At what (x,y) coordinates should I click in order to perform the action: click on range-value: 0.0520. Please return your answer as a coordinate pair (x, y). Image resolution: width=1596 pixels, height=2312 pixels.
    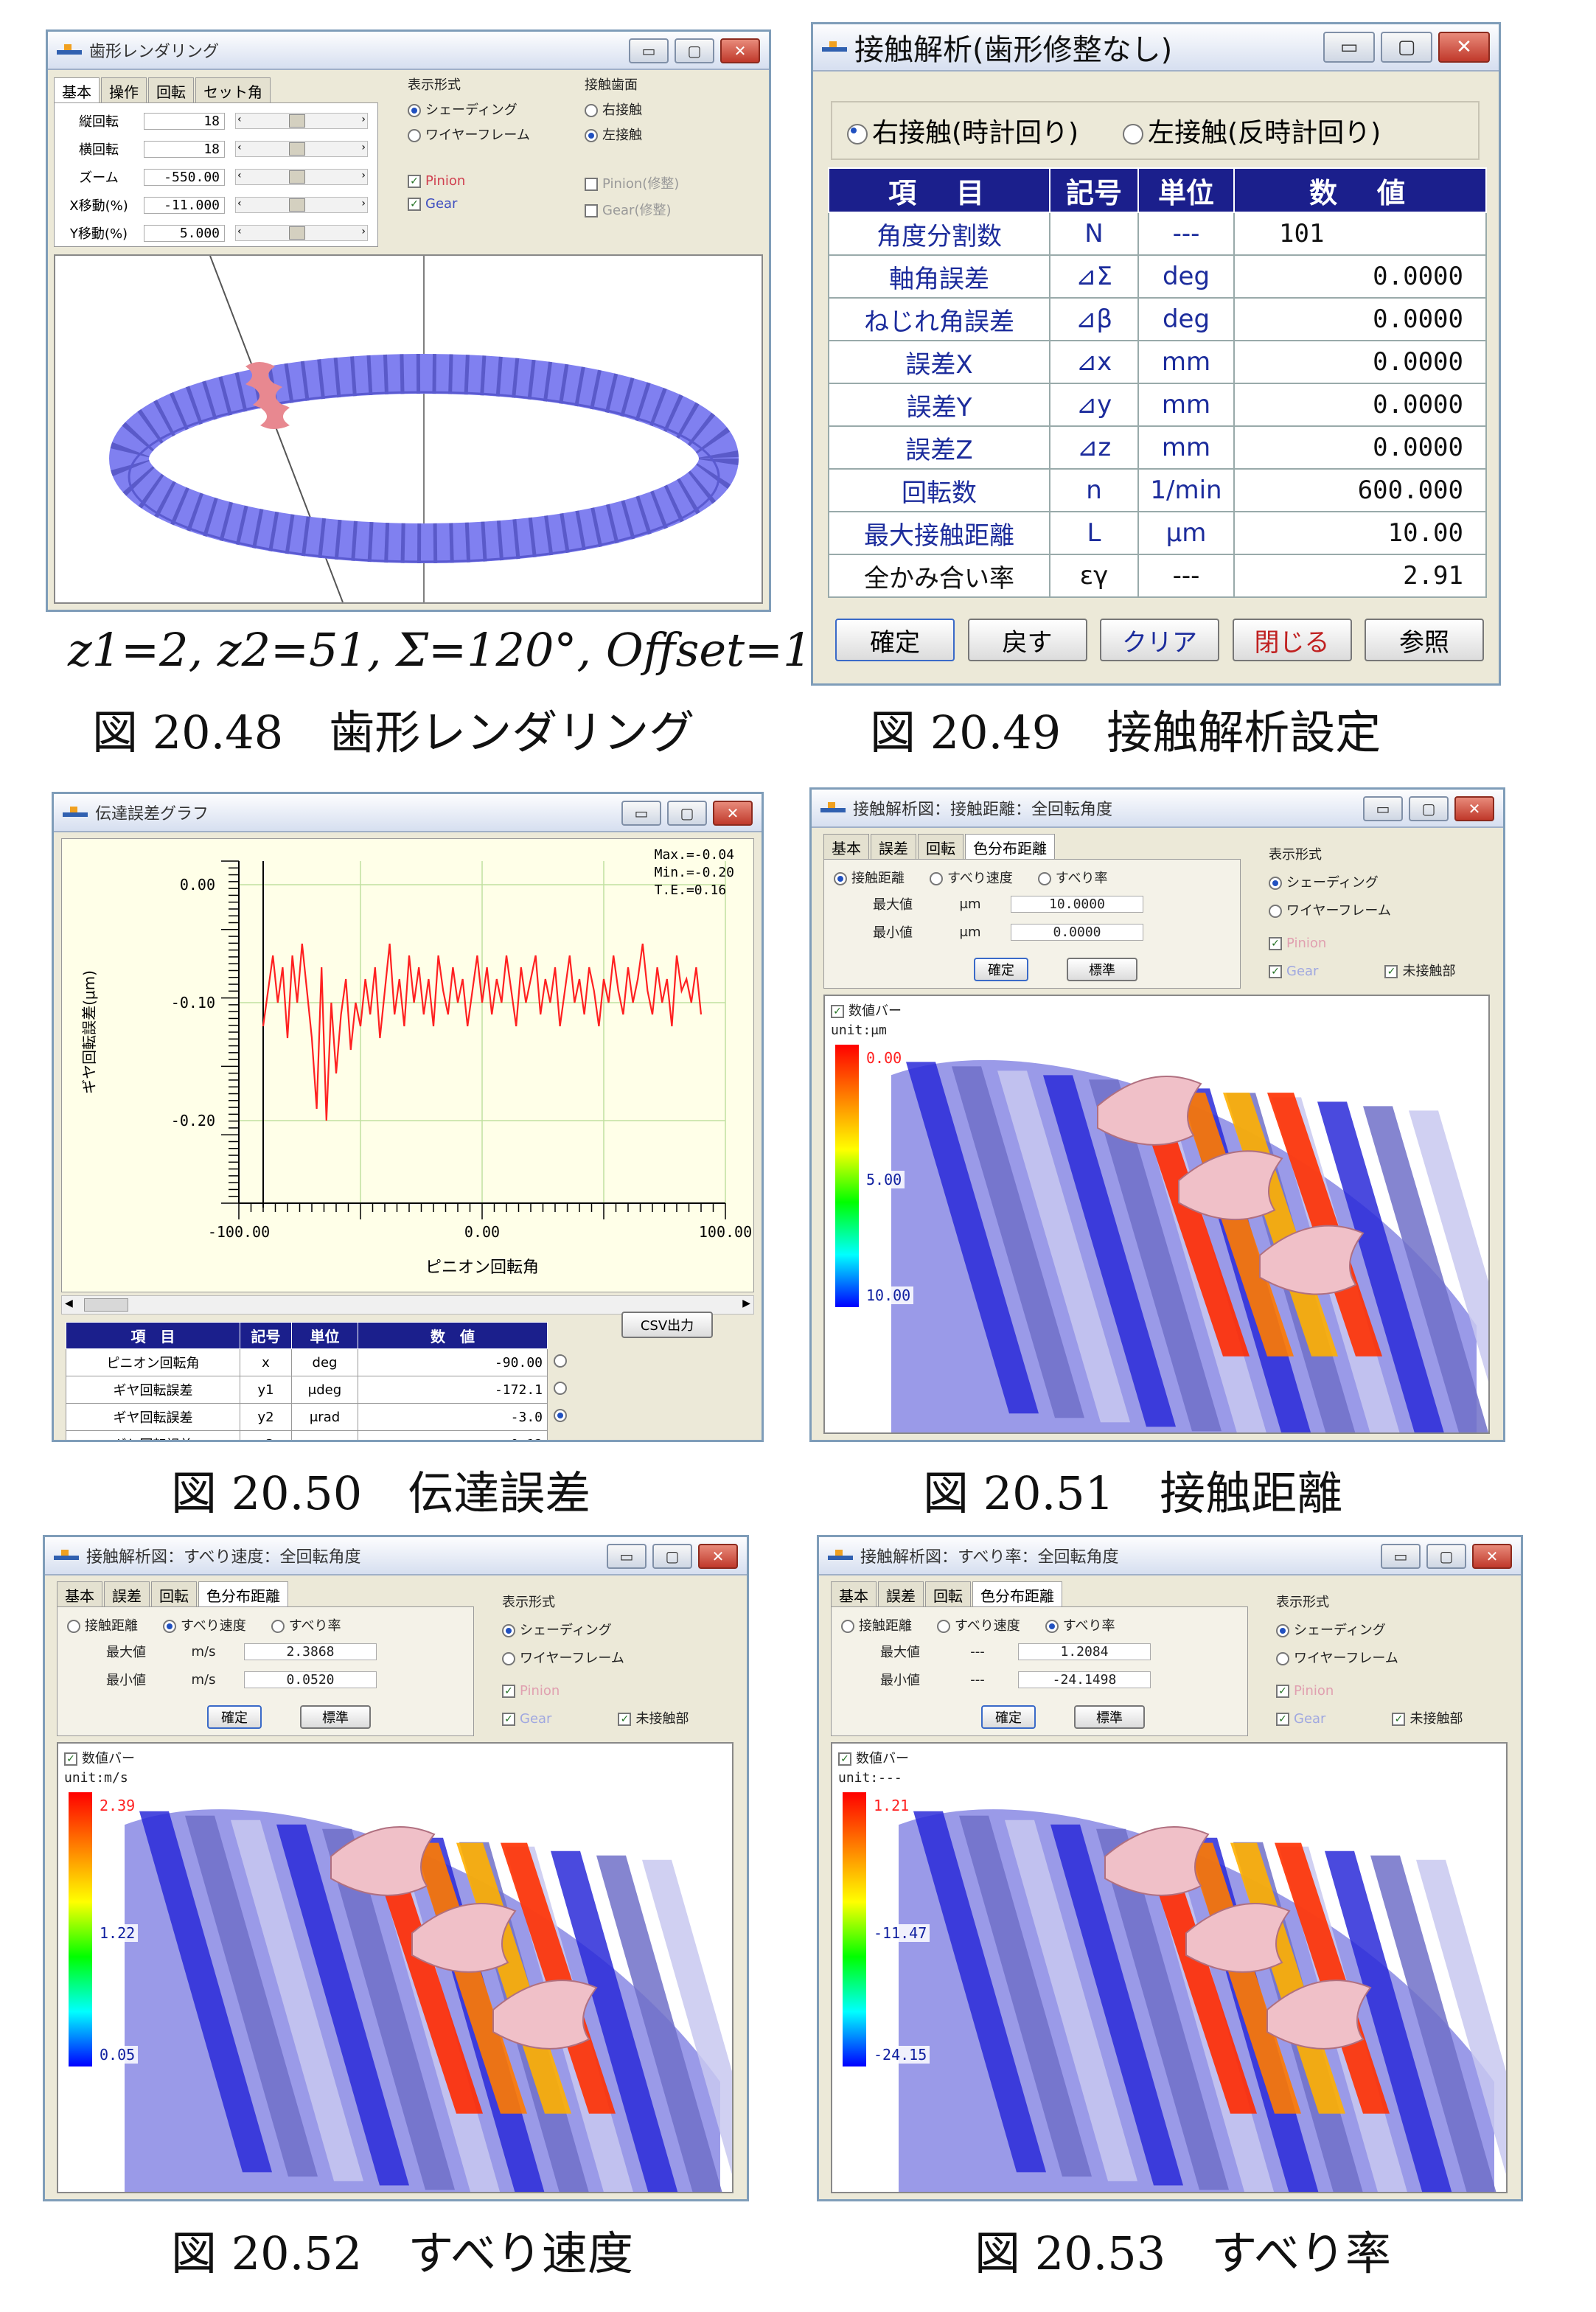
    Looking at the image, I should click on (310, 1679).